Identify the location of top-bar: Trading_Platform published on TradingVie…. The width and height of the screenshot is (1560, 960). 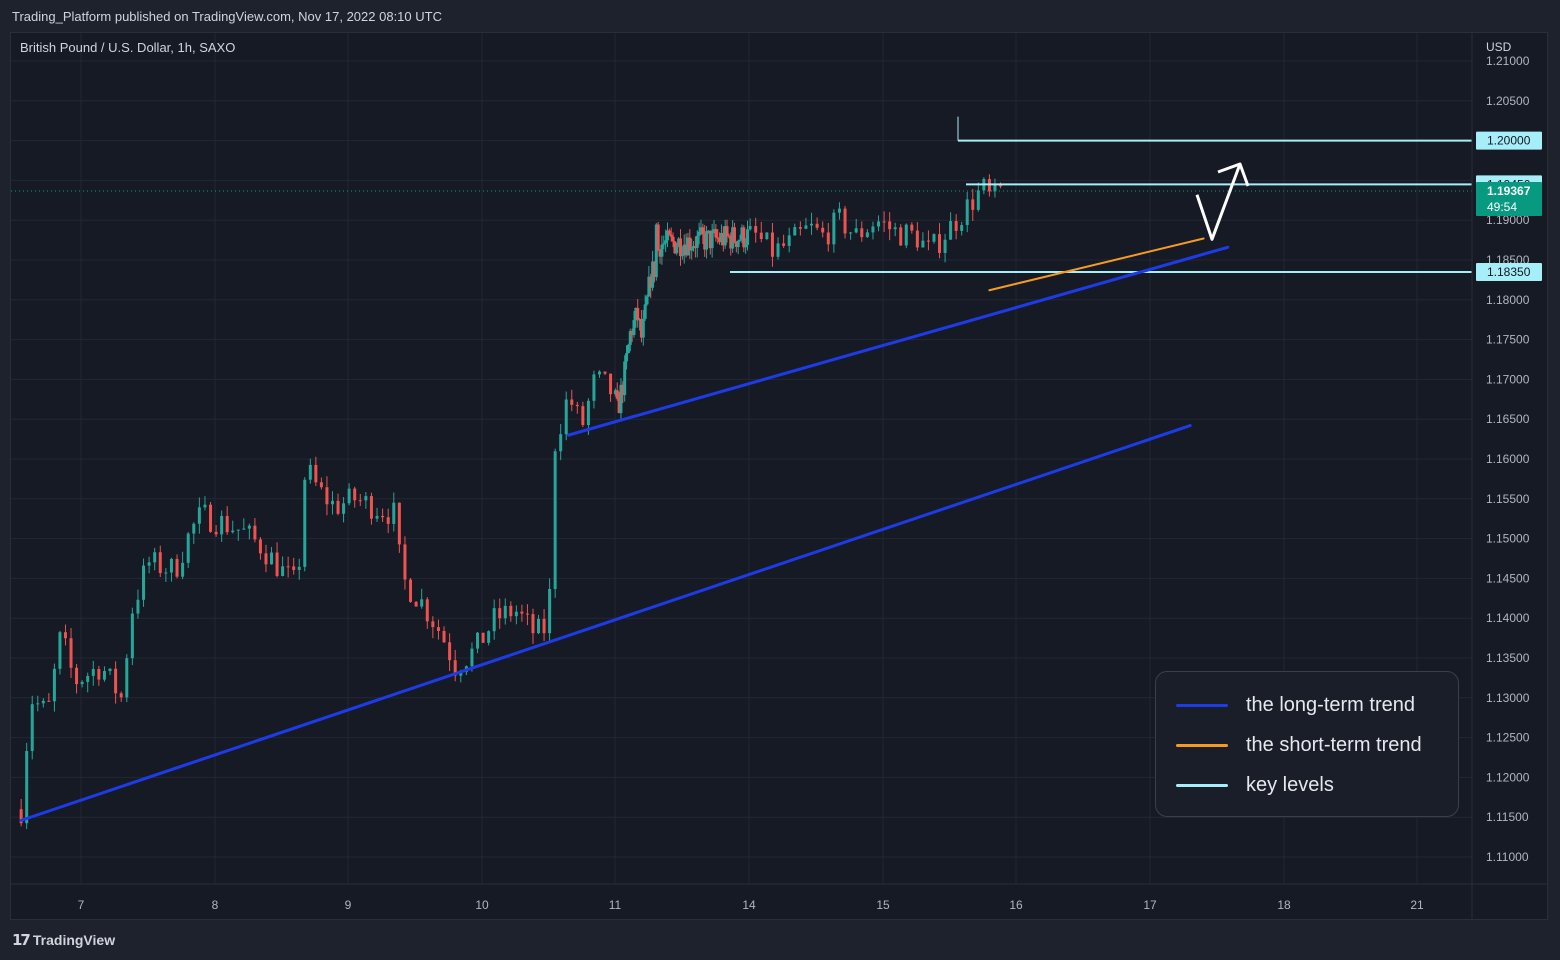
(780, 16).